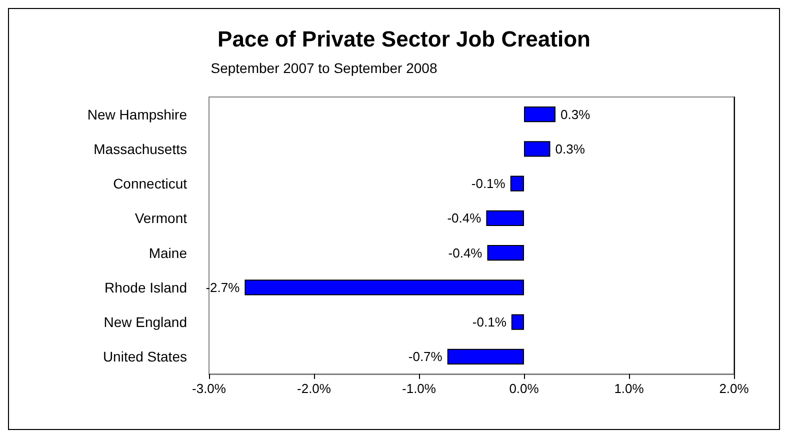 Image resolution: width=788 pixels, height=438 pixels. I want to click on y-tick-label: Vermont, so click(161, 218).